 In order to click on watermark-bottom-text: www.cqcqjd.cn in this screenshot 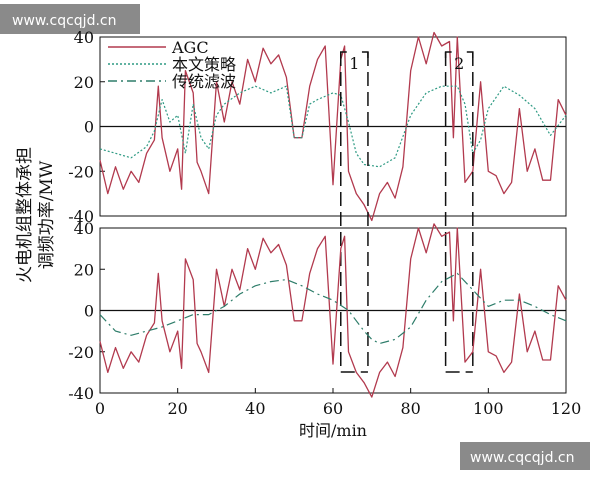, I will do `click(522, 458)`.